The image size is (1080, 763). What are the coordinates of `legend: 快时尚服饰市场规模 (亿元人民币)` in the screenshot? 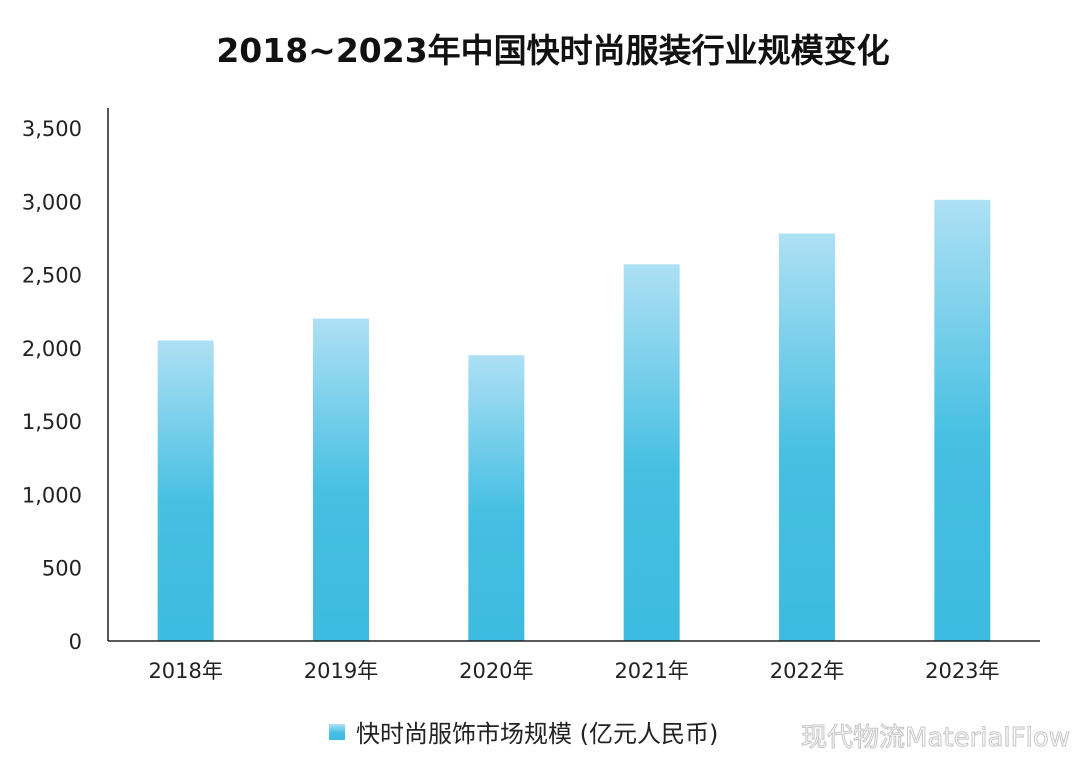 It's located at (523, 734).